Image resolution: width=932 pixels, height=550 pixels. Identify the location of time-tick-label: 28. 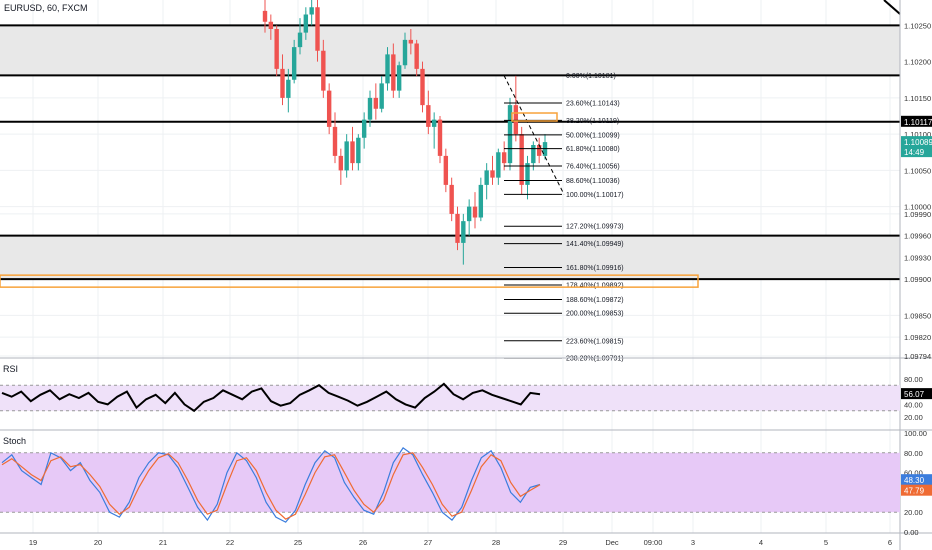
(496, 542).